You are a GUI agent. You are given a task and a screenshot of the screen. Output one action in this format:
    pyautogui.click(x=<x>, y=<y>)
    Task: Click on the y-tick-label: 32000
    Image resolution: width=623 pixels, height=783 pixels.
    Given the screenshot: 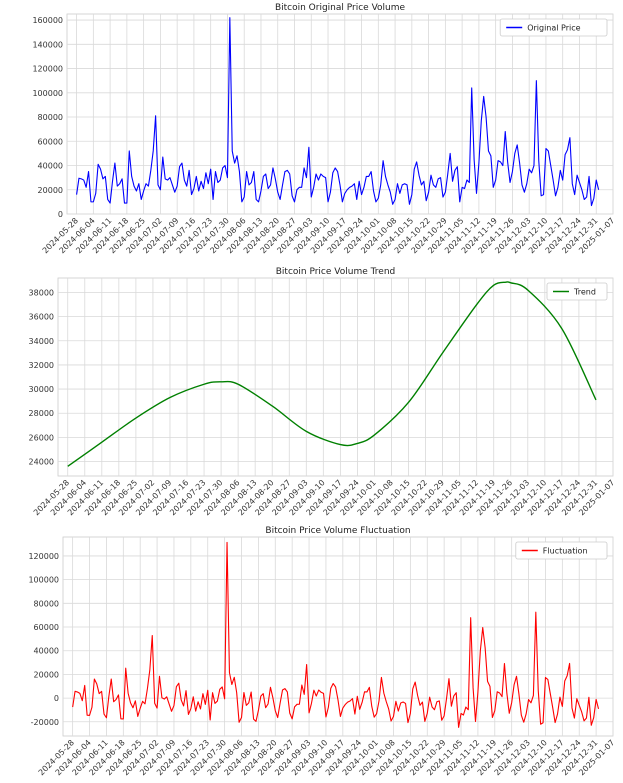 What is the action you would take?
    pyautogui.click(x=41, y=365)
    